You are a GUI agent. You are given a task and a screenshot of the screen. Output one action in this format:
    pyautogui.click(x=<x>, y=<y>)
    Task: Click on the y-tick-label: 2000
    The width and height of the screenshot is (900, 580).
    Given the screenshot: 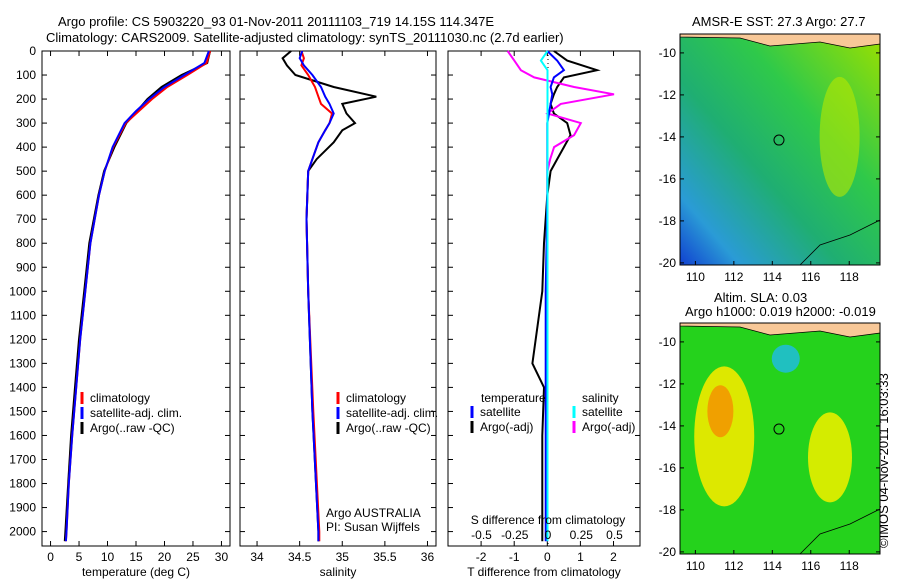 What is the action you would take?
    pyautogui.click(x=22, y=532)
    